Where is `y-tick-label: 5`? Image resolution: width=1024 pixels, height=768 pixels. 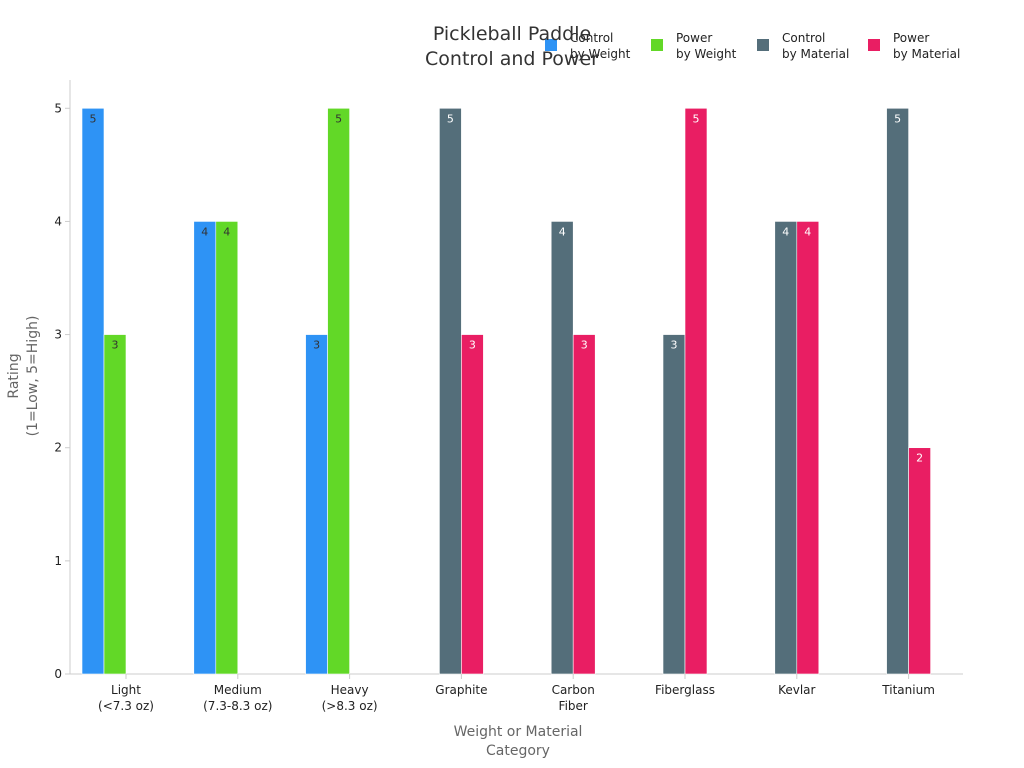
y-tick-label: 5 is located at coordinates (58, 108).